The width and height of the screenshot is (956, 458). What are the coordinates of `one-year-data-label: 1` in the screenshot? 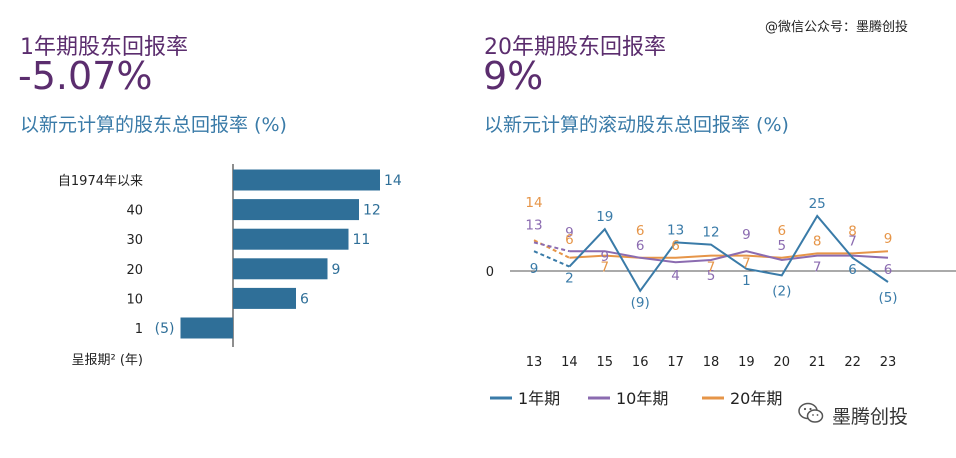 It's located at (746, 281).